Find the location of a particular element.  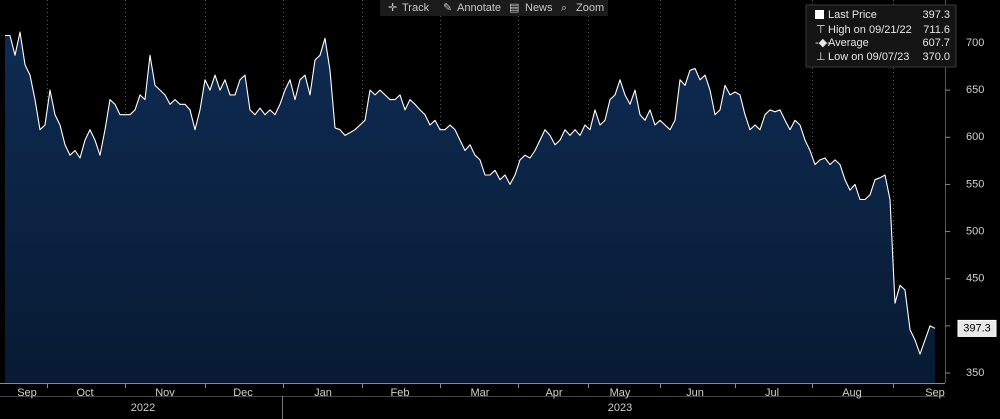

x-tick-label: Aug is located at coordinates (852, 393).